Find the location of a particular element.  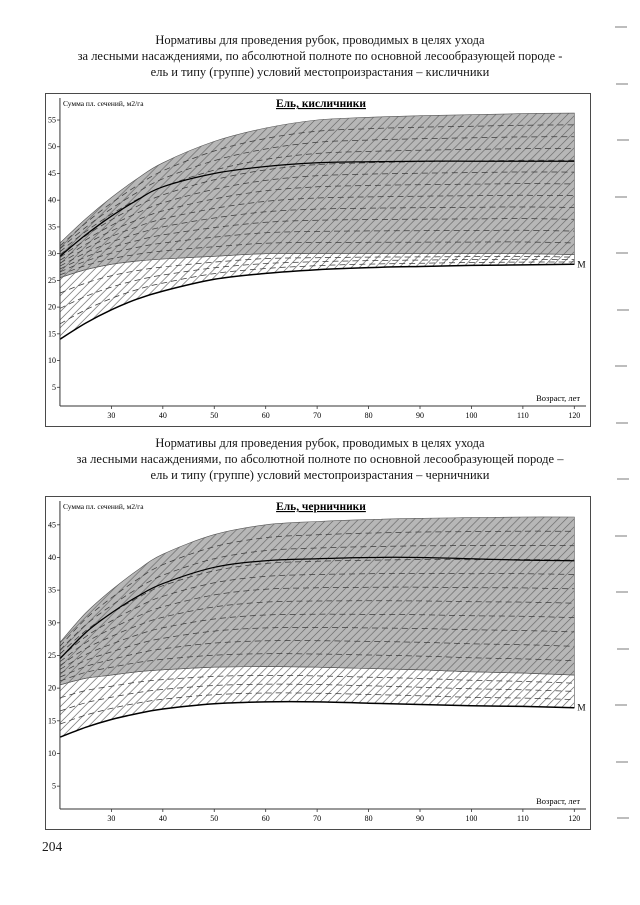

svg-text: Ель, кисличники is located at coordinates (321, 104).